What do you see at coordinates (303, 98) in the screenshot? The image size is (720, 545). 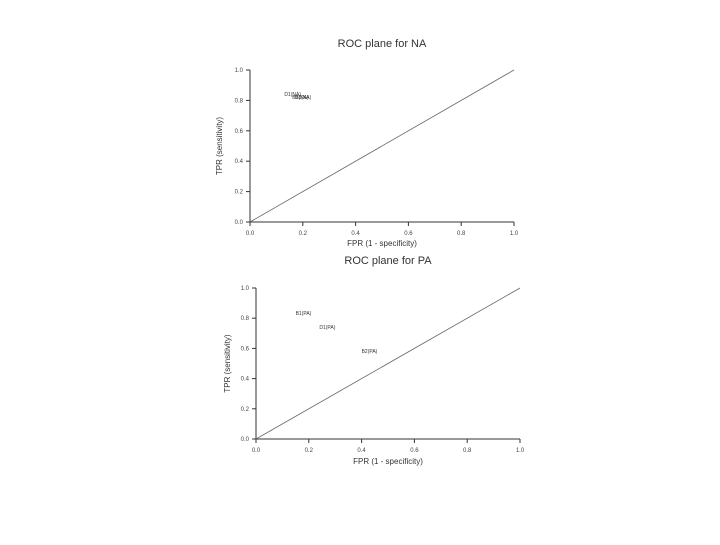 I see `data-point-label: B1(NA)` at bounding box center [303, 98].